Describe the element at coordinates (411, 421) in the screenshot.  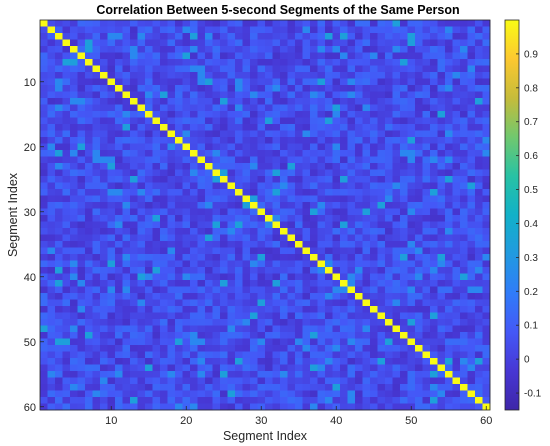
I see `x-tick-label: 50` at that location.